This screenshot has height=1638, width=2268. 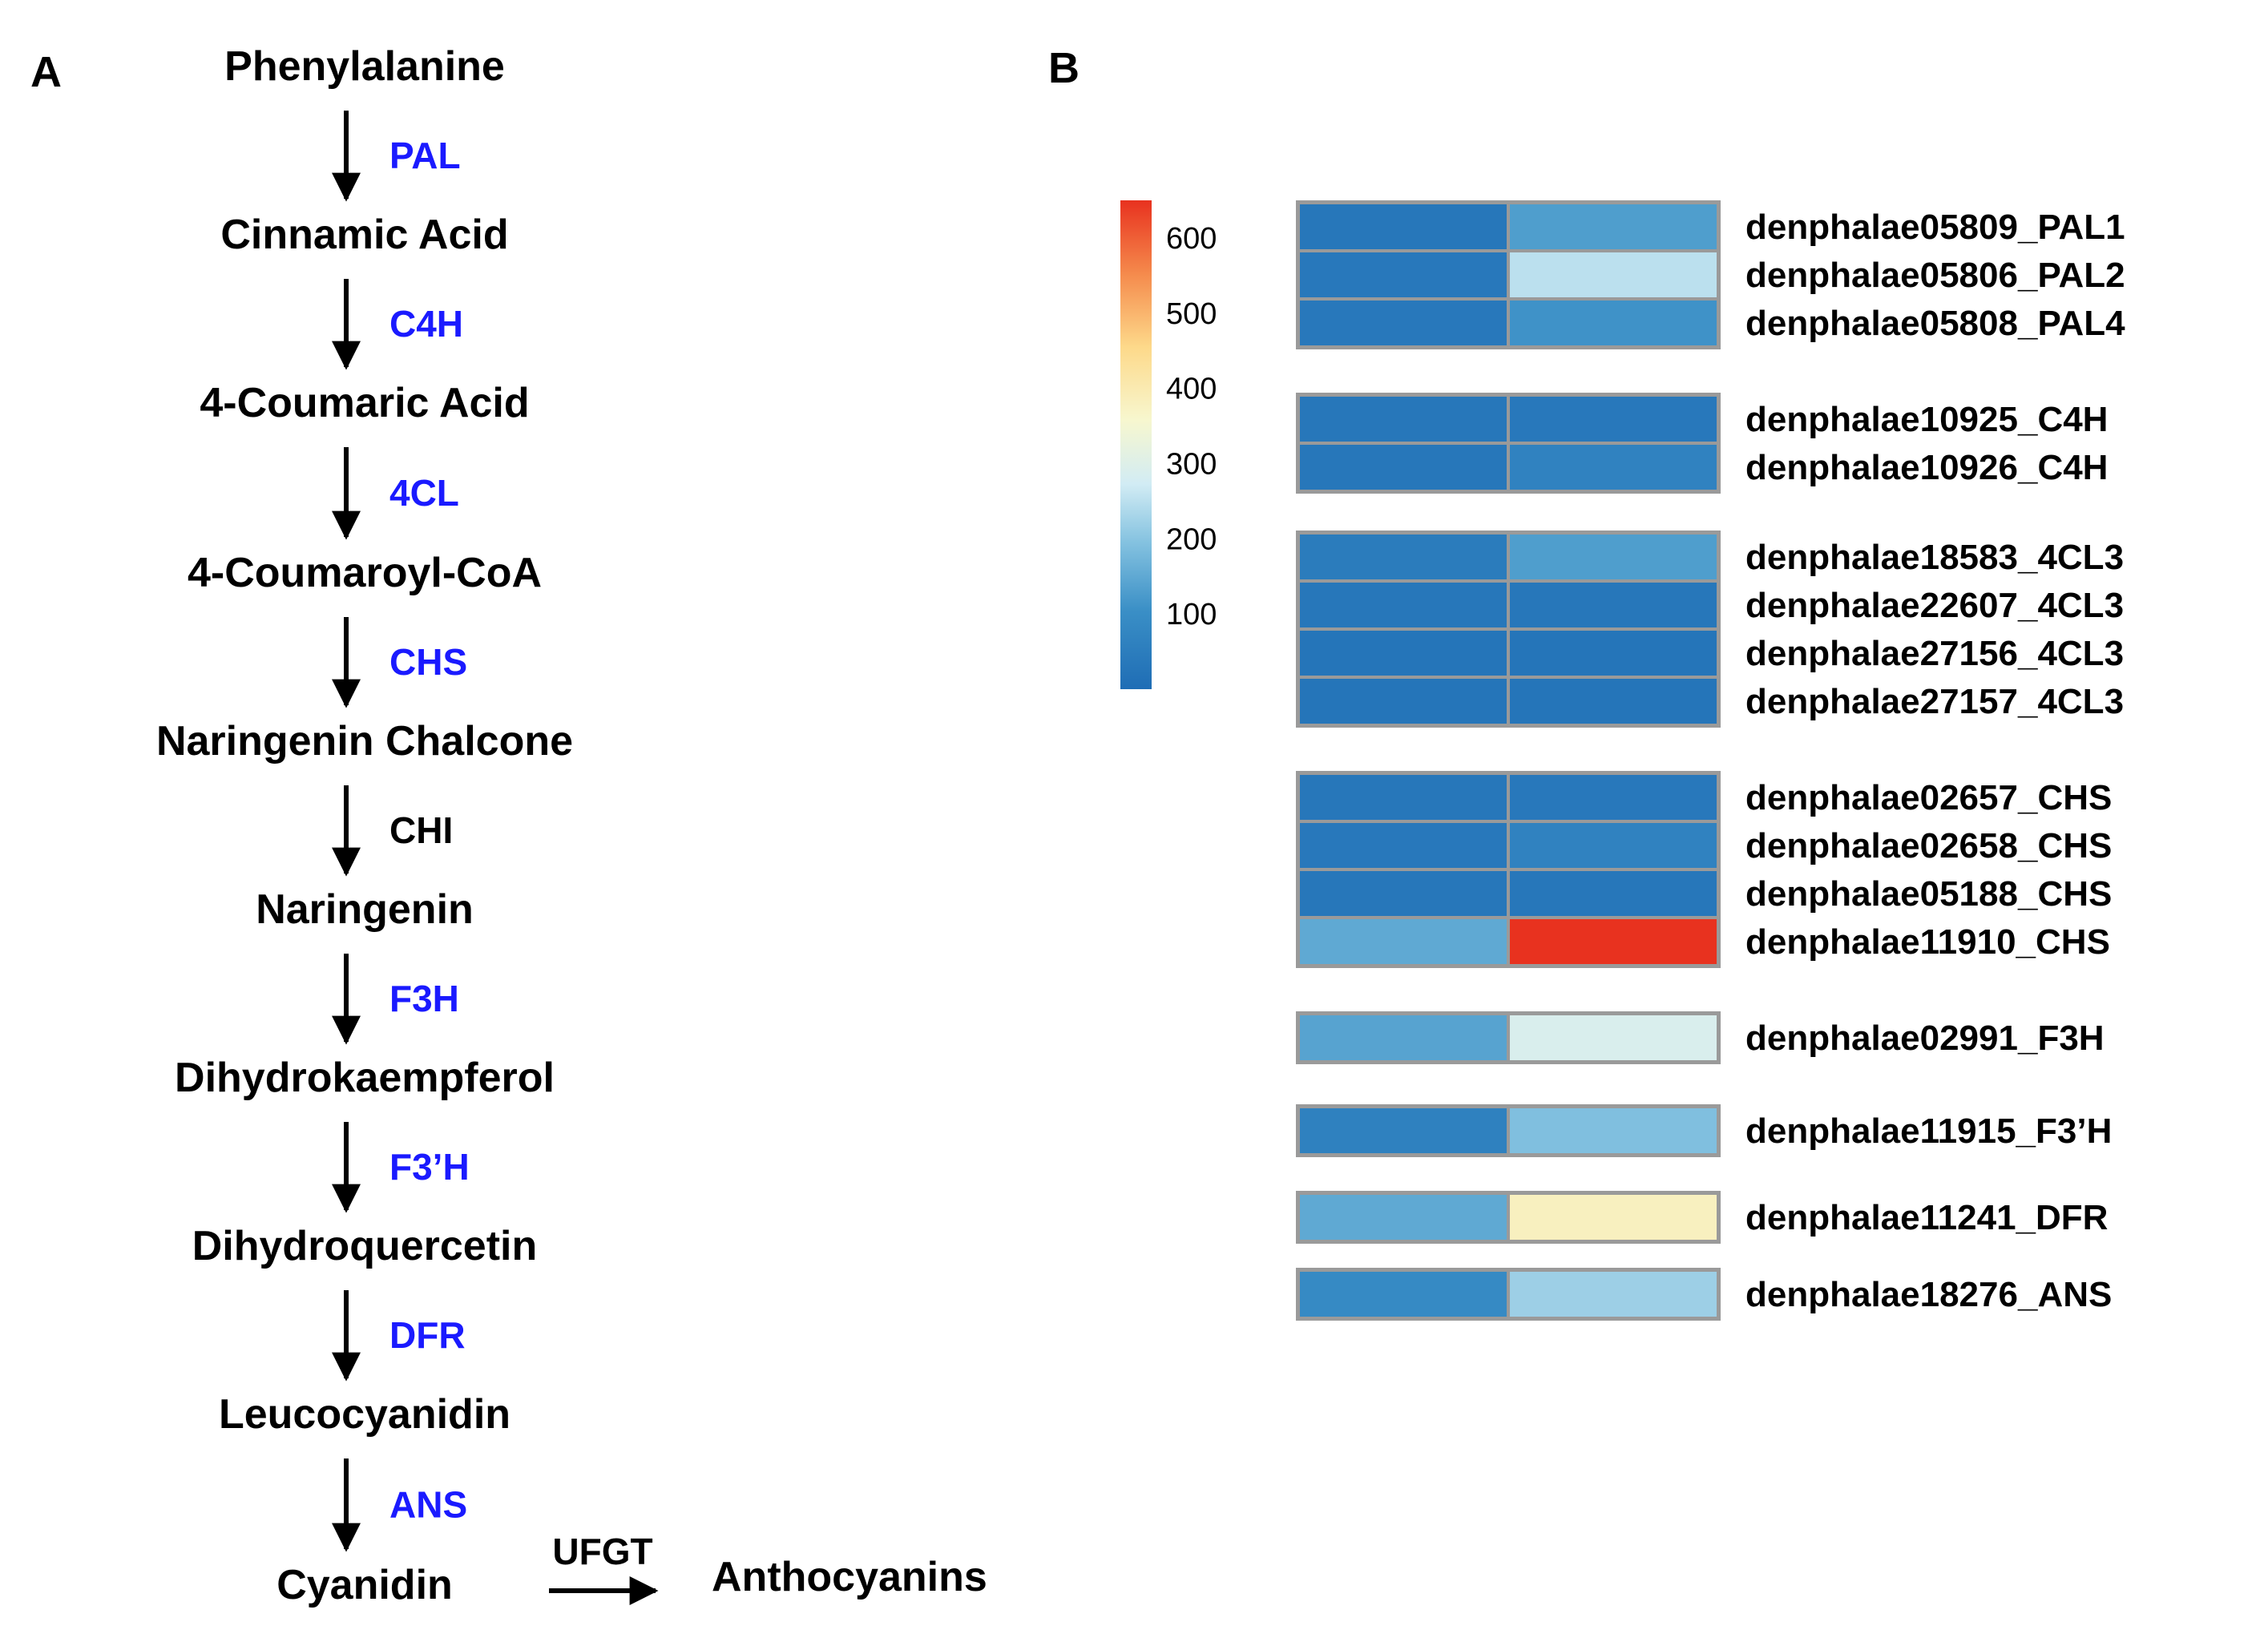 What do you see at coordinates (849, 1577) in the screenshot?
I see `product-label: Anthocyanins` at bounding box center [849, 1577].